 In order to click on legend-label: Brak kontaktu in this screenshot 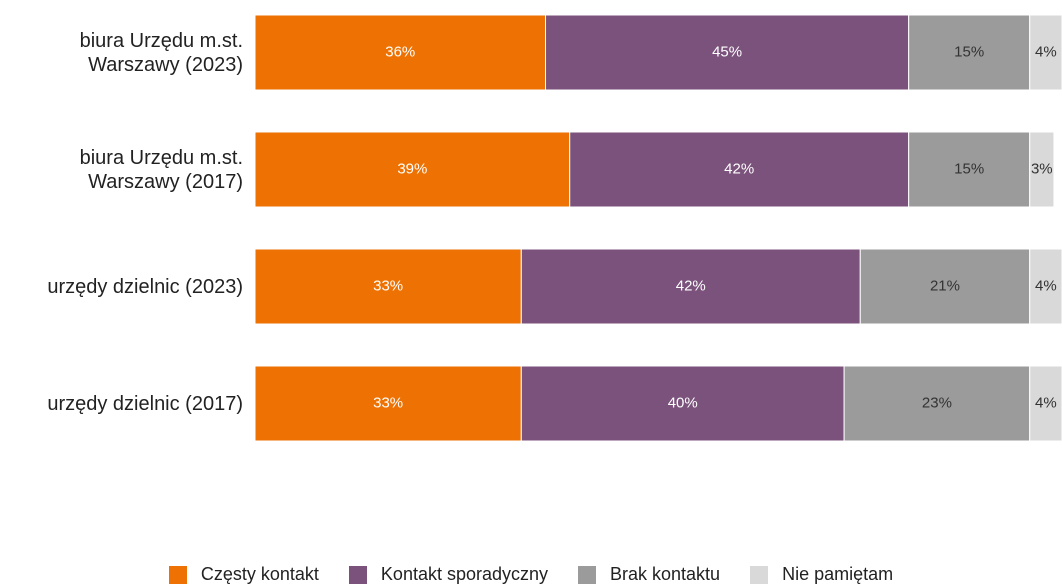, I will do `click(665, 574)`.